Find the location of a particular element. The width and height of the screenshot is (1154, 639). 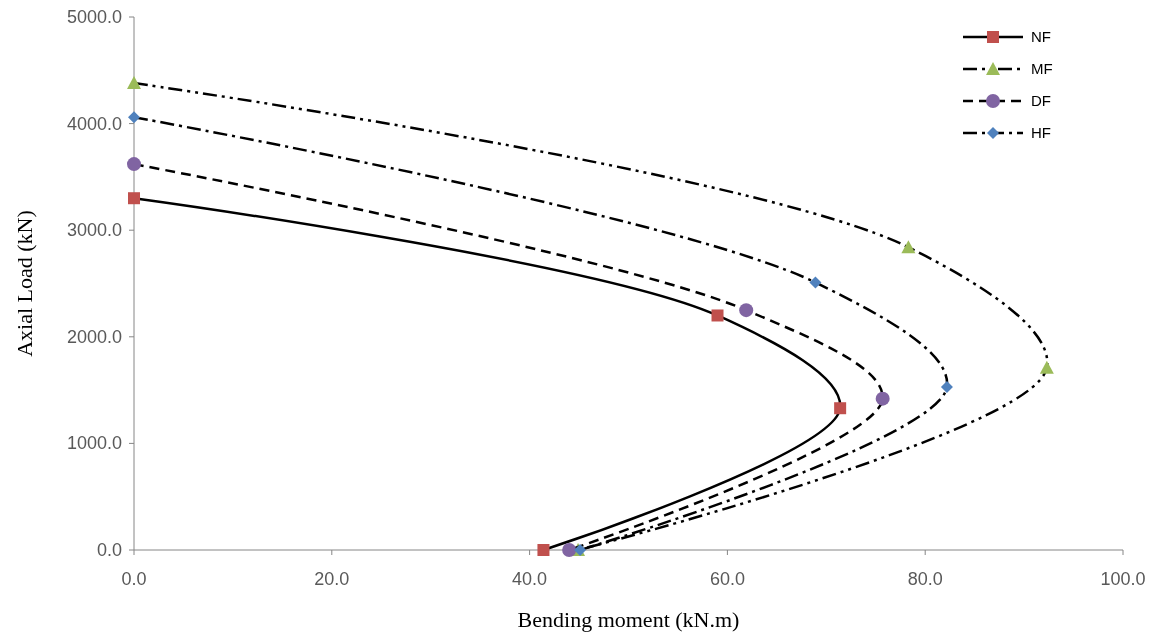

y-tick-label: 5000.0 is located at coordinates (94, 17).